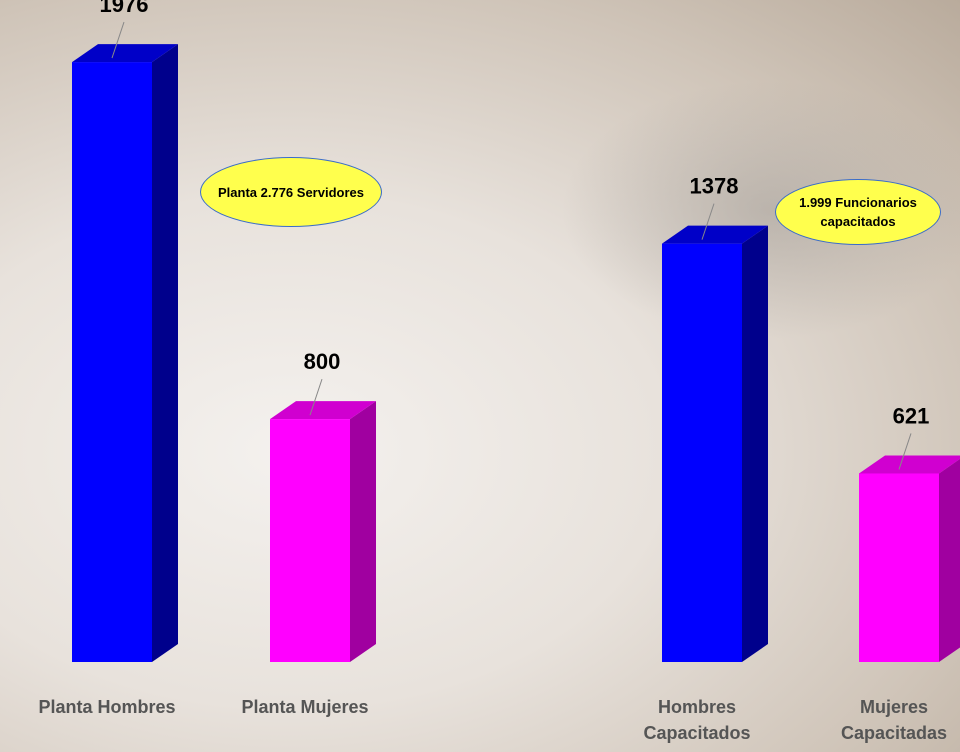 The width and height of the screenshot is (960, 752). I want to click on x-tick-label: Hombres Capacitados, so click(697, 720).